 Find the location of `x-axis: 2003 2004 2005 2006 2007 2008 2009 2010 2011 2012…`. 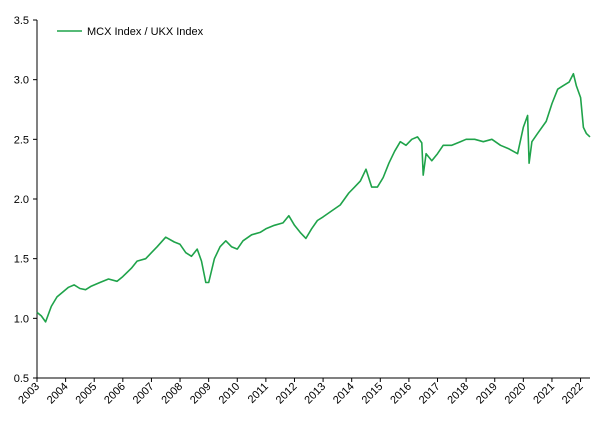

x-axis: 2003 2004 2005 2006 2007 2008 2009 2010 2011 2012… is located at coordinates (303, 392).